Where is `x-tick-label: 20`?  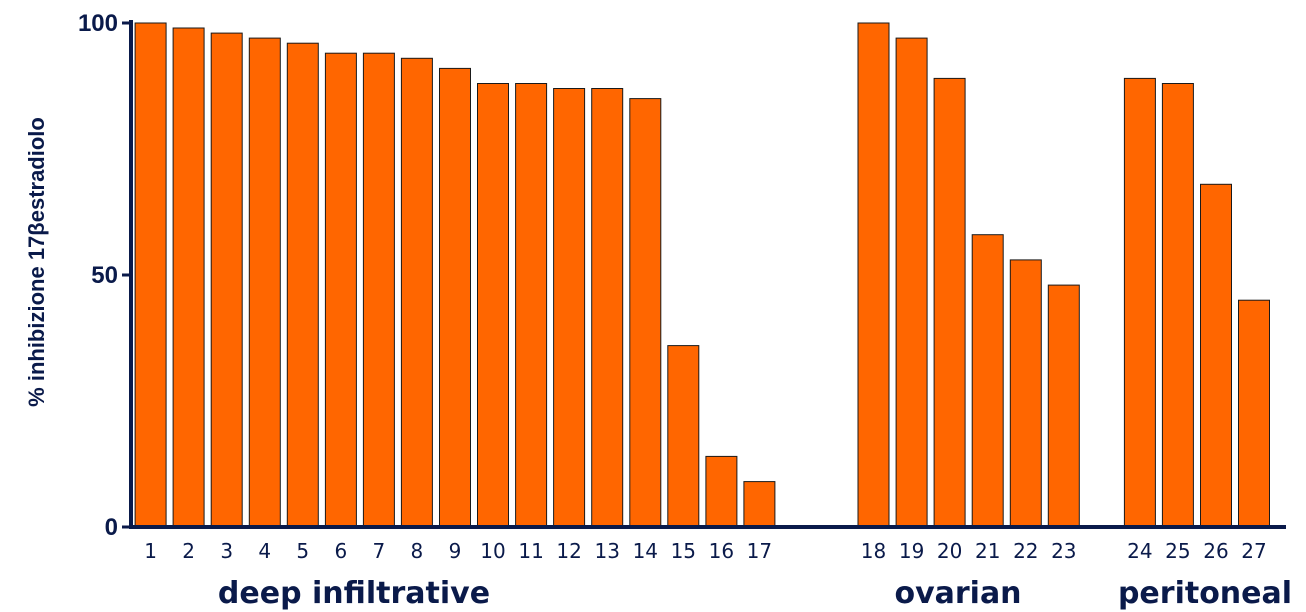
x-tick-label: 20 is located at coordinates (949, 551).